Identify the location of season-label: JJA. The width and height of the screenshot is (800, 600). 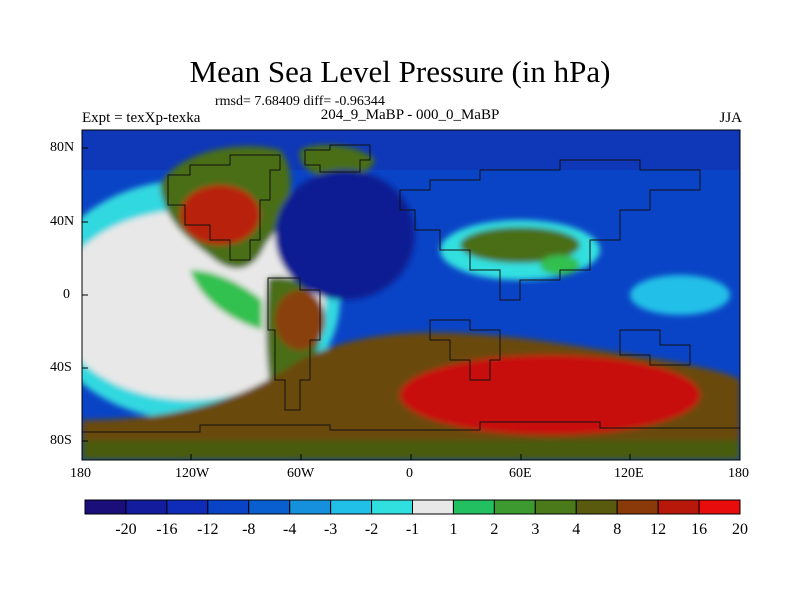
(730, 118).